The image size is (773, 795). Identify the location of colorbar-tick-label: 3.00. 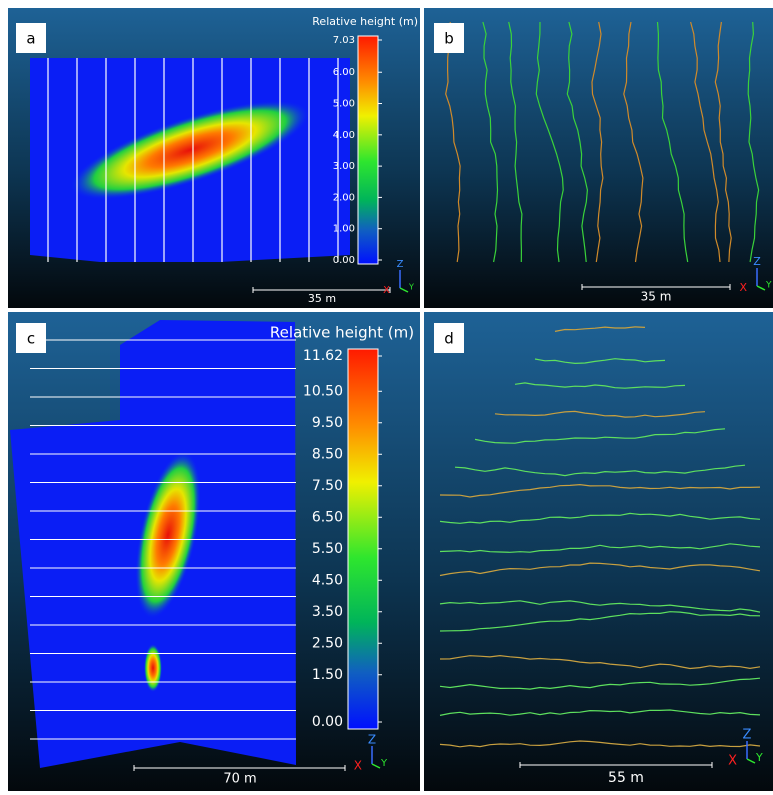
(344, 166).